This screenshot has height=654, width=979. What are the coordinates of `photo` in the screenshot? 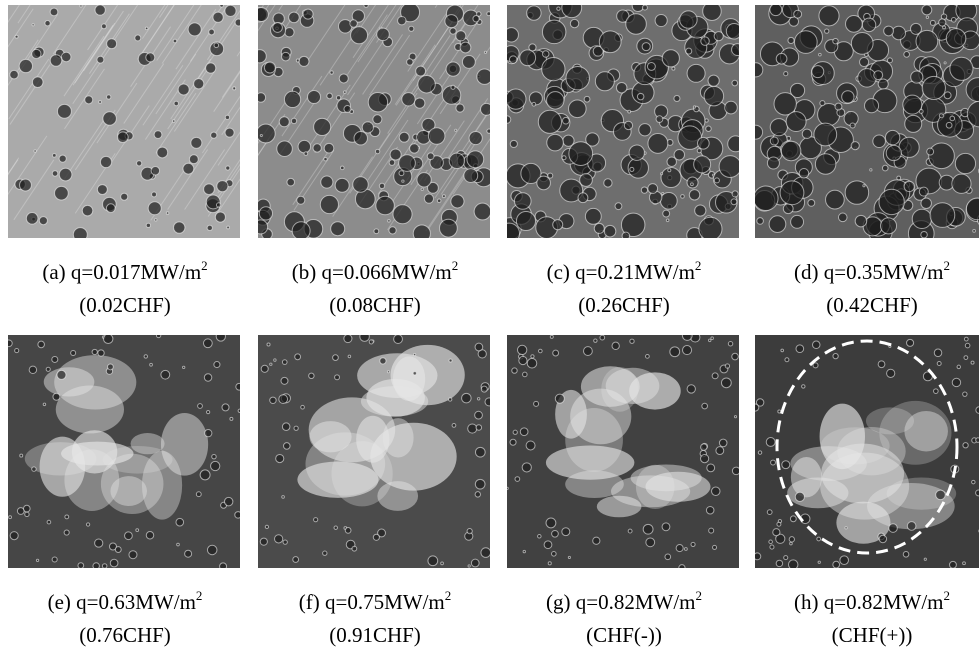 It's located at (867, 451).